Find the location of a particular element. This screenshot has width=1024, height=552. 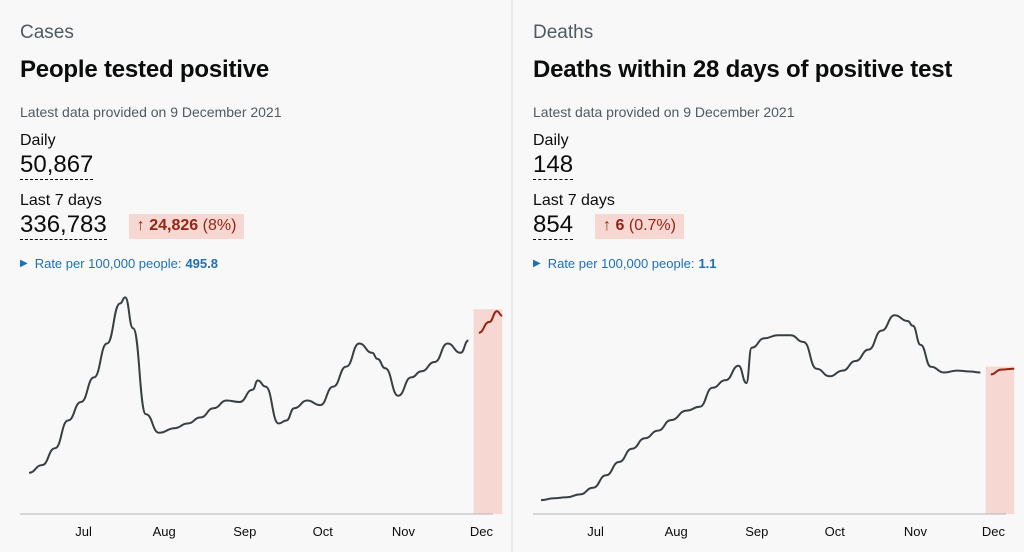

daily-value: 50,867 is located at coordinates (57, 165).